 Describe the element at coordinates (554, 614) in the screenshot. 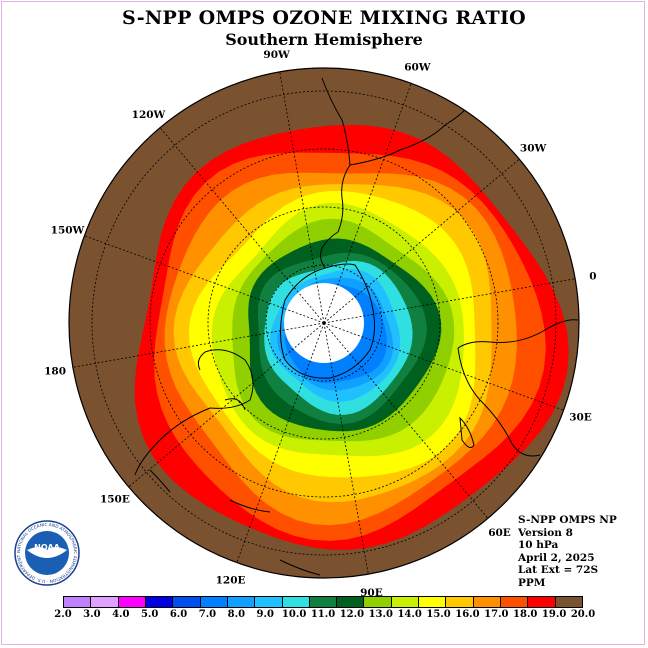

I see `colorbar-tick-label: 19.0` at that location.